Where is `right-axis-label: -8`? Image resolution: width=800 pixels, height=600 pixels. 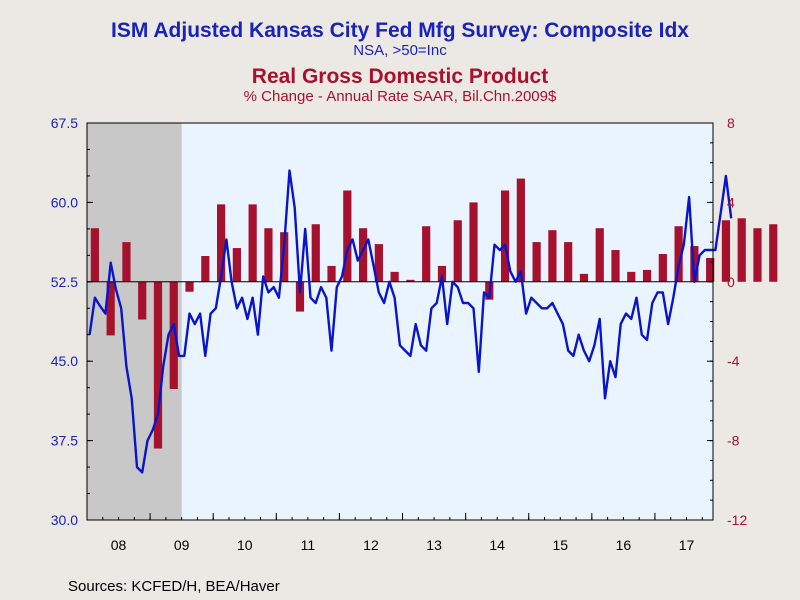
right-axis-label: -8 is located at coordinates (733, 441).